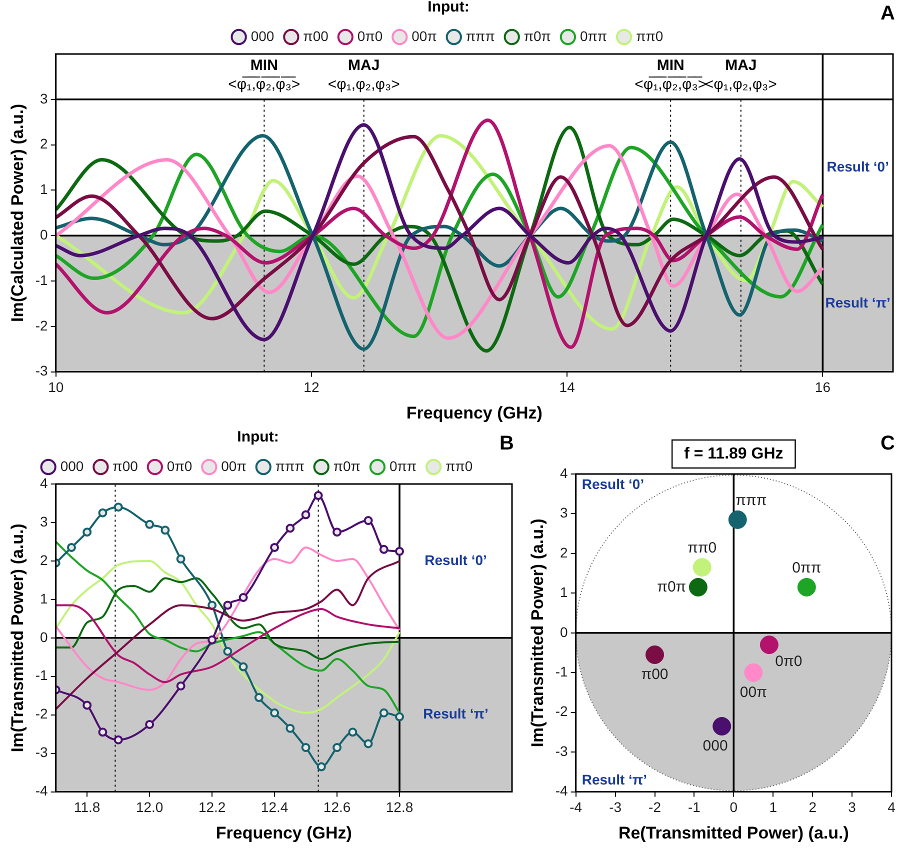 This screenshot has width=901, height=850. What do you see at coordinates (312, 387) in the screenshot?
I see `x-tick-label: 12` at bounding box center [312, 387].